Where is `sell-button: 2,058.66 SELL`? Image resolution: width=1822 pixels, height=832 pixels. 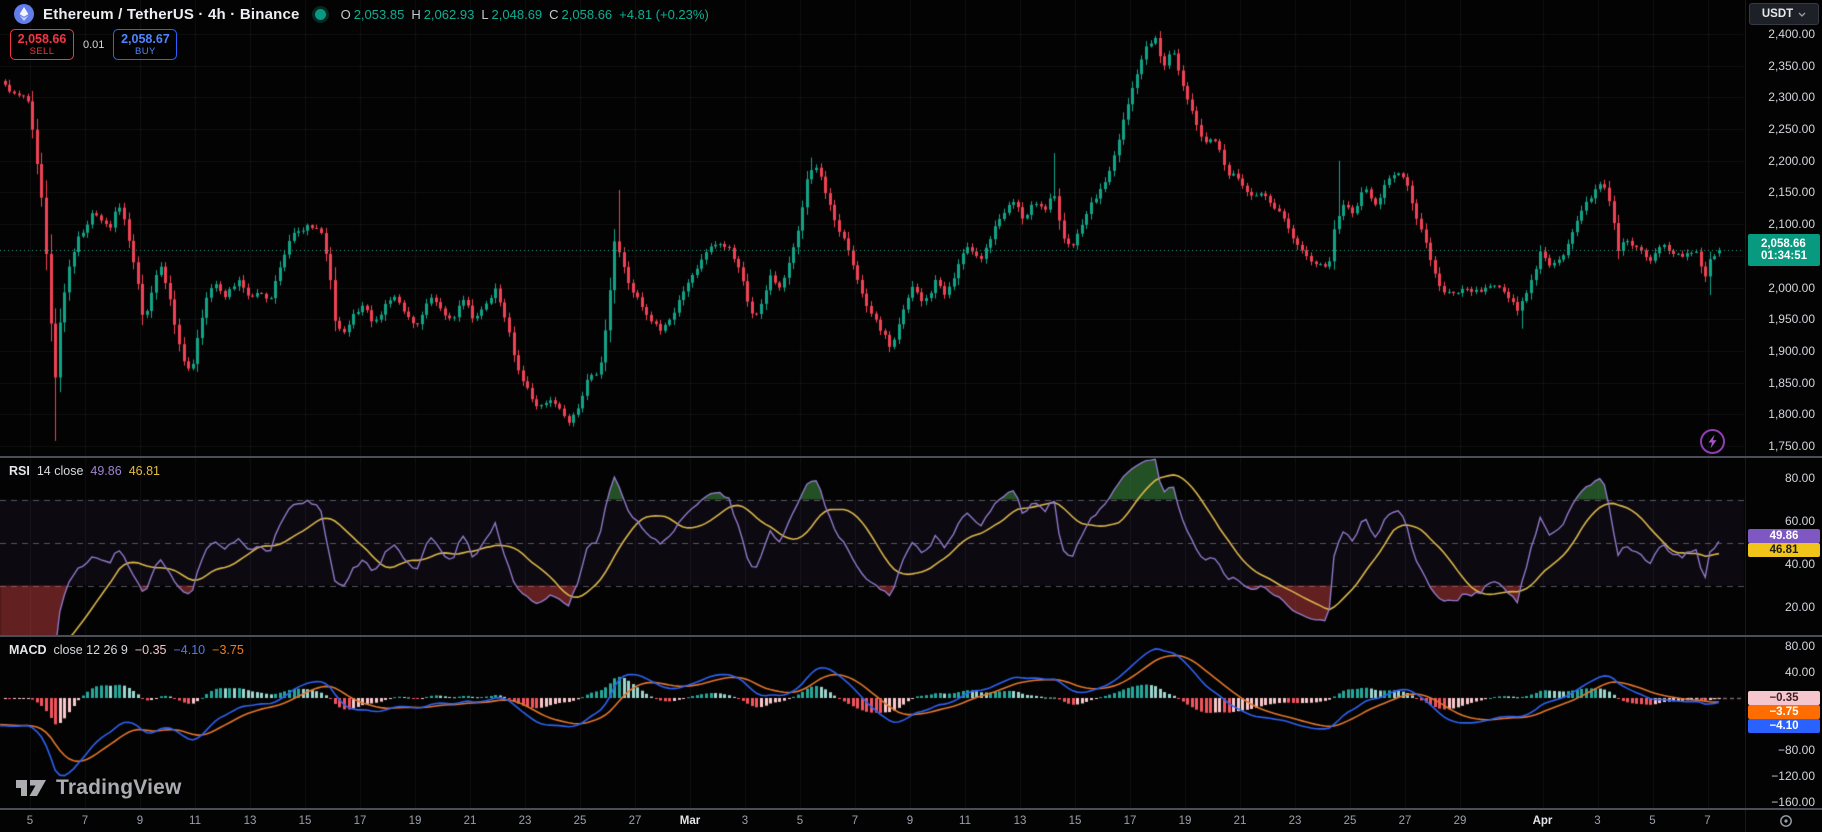
sell-button: 2,058.66 SELL is located at coordinates (42, 44).